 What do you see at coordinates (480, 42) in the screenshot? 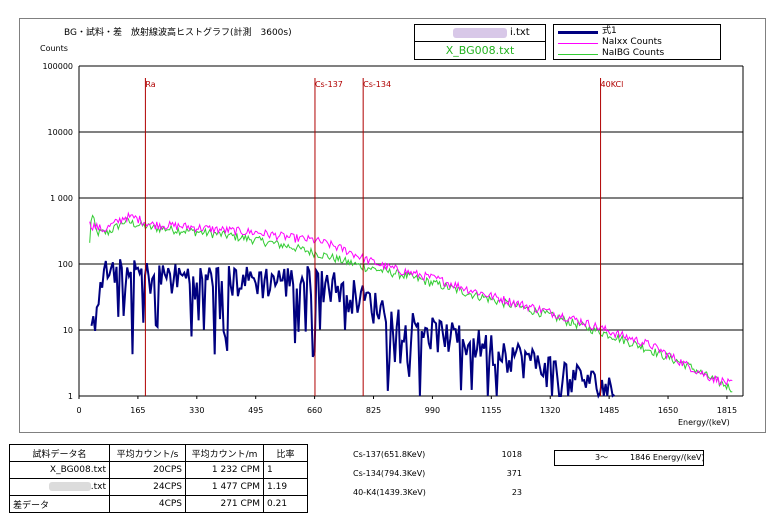
I see `file-name-box: i.txt X_BG008.txt` at bounding box center [480, 42].